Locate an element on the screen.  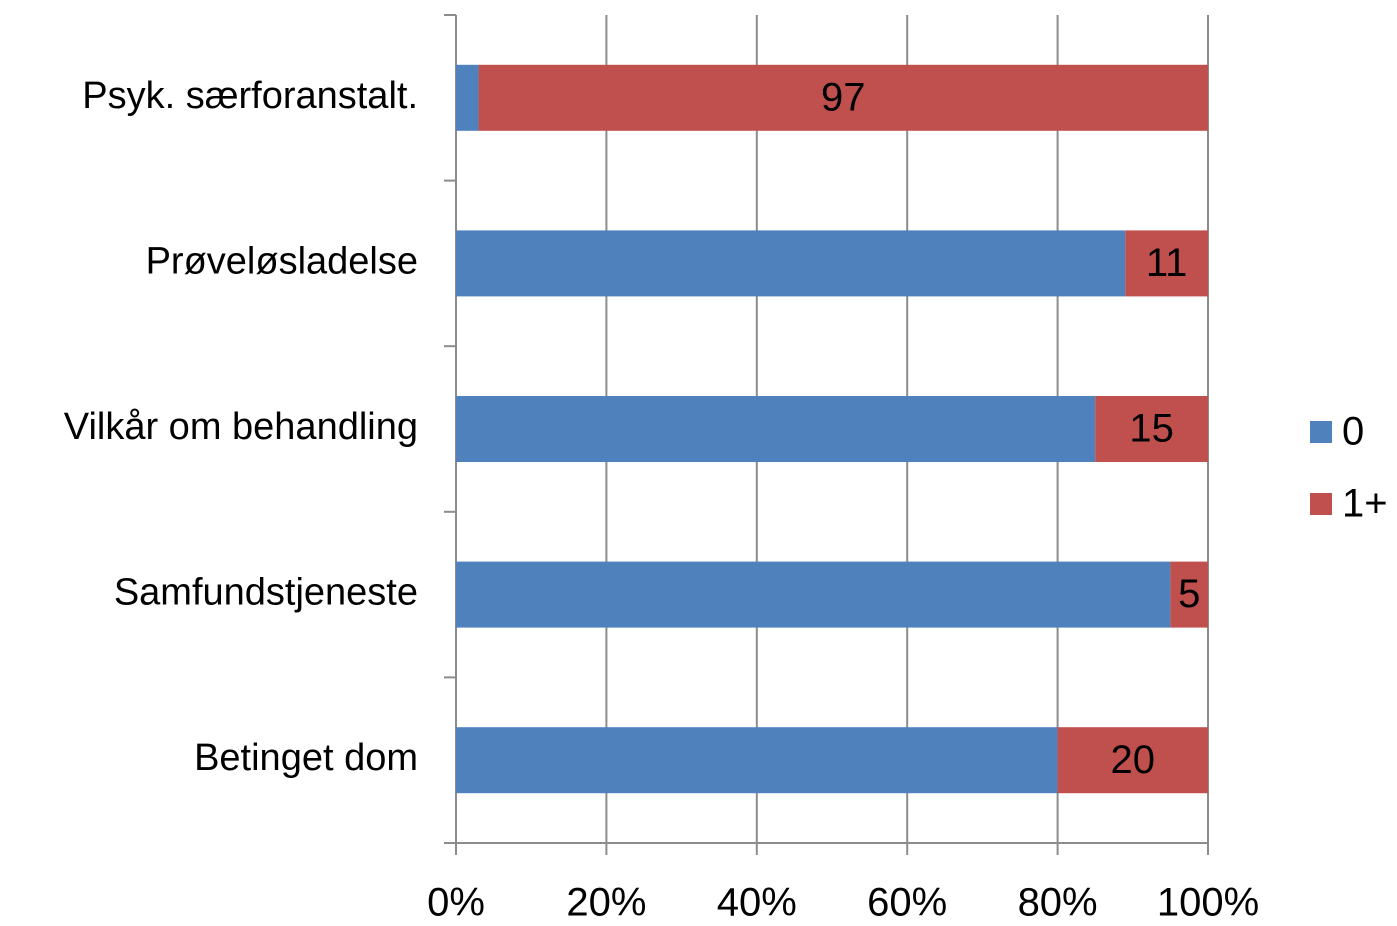
data-label: 15 is located at coordinates (1151, 429).